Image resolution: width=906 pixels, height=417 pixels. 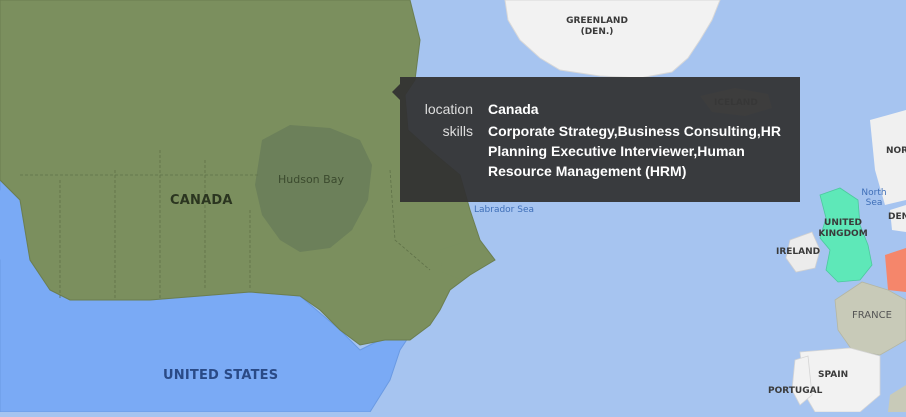 What do you see at coordinates (597, 26) in the screenshot?
I see `label-greenland: GREENLAND (DEN.)` at bounding box center [597, 26].